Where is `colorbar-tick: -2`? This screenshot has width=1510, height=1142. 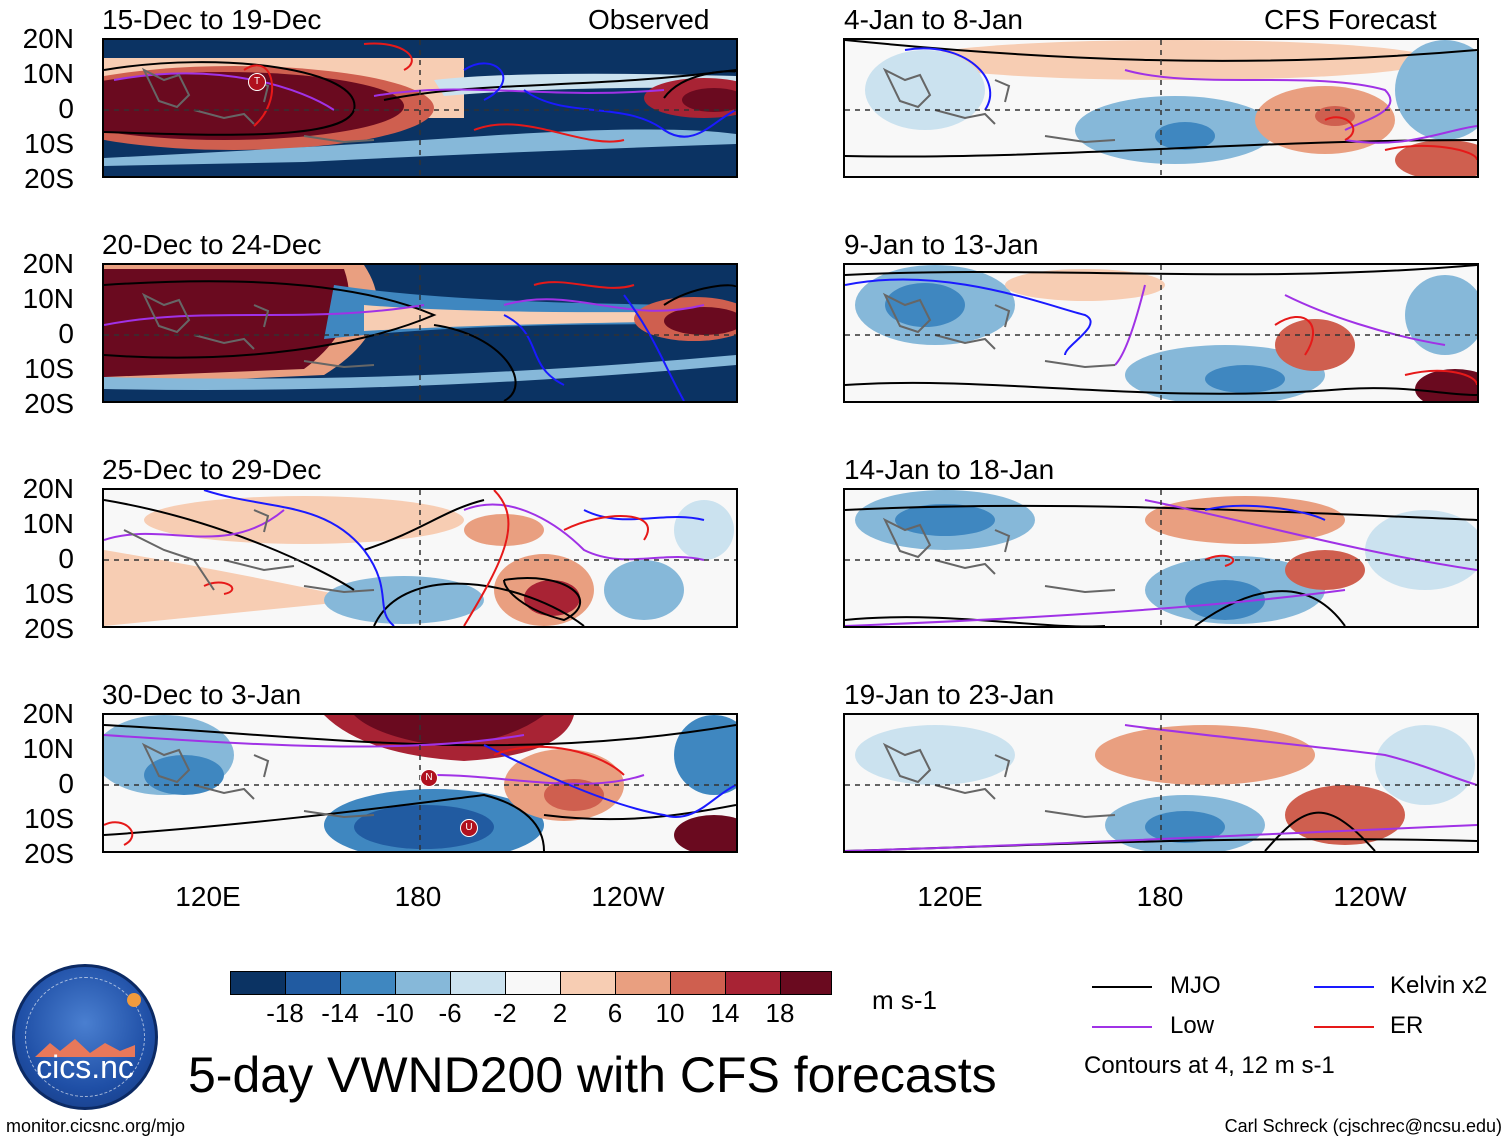
colorbar-tick: -2 is located at coordinates (505, 1013).